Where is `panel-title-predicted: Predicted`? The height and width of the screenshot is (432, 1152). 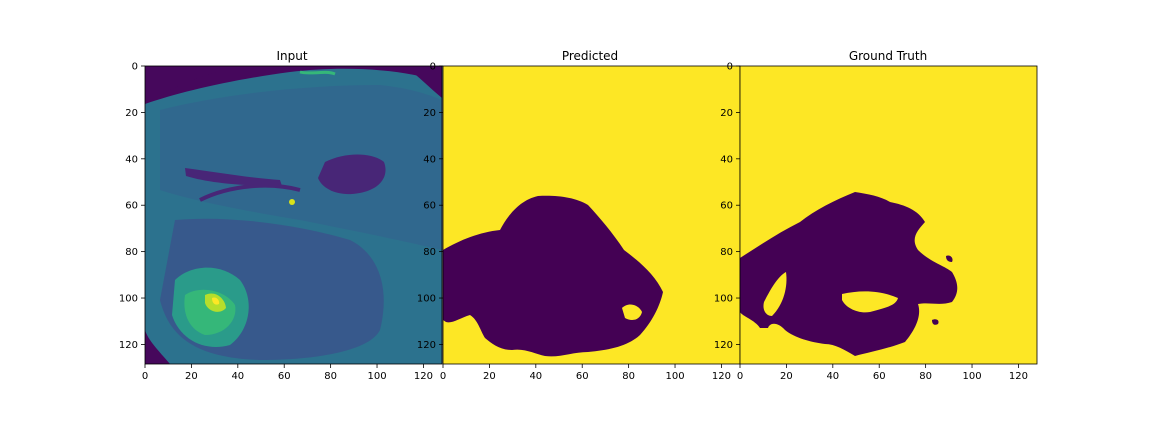 panel-title-predicted: Predicted is located at coordinates (590, 56).